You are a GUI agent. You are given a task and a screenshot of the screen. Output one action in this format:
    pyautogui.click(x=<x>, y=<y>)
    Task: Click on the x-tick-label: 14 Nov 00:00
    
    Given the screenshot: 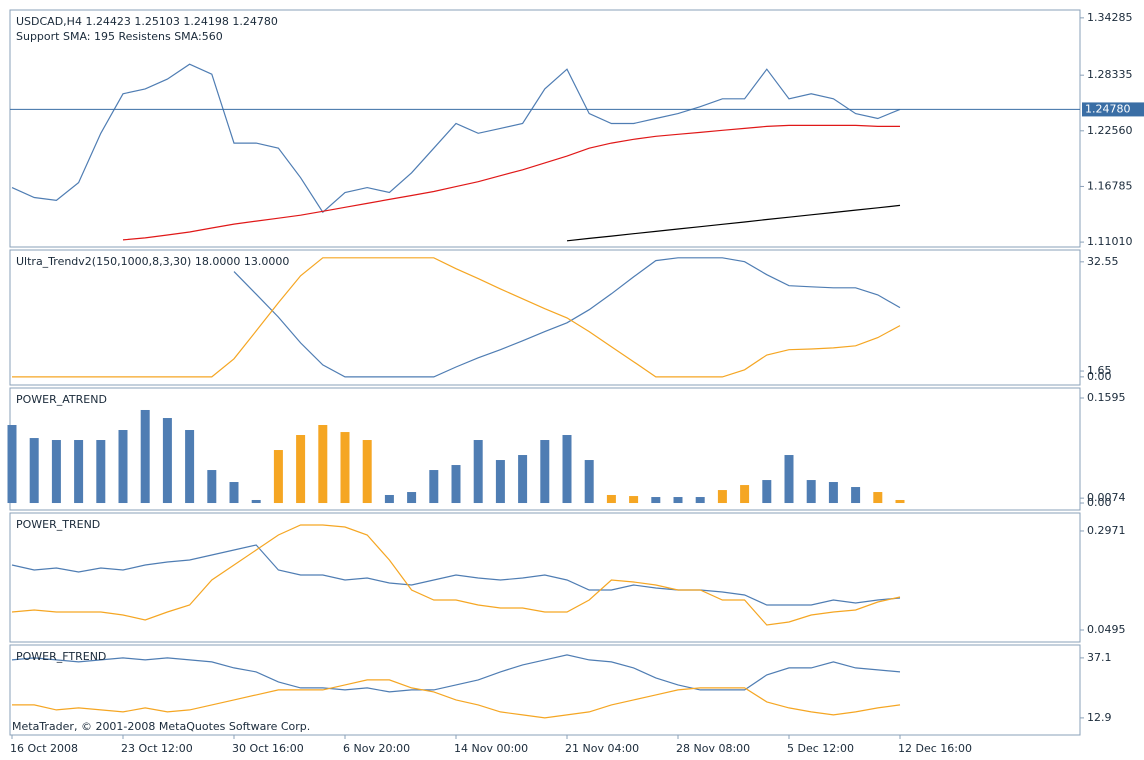 What is the action you would take?
    pyautogui.click(x=491, y=748)
    